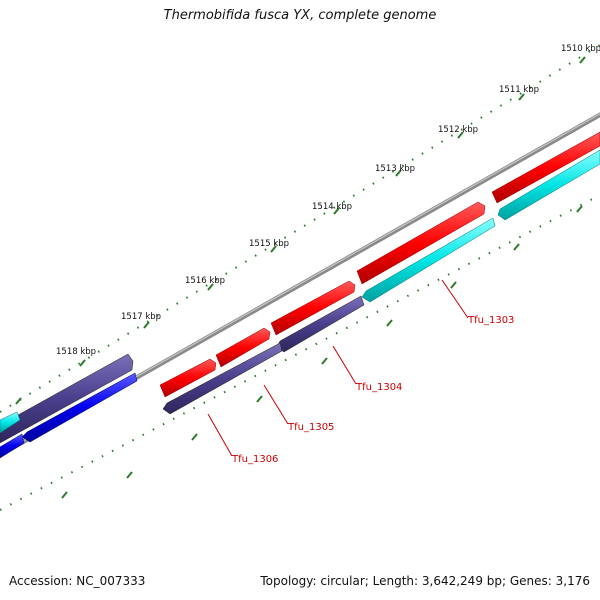 The image size is (600, 600). What do you see at coordinates (313, 308) in the screenshot?
I see `gene-tfu-1304-arrow` at bounding box center [313, 308].